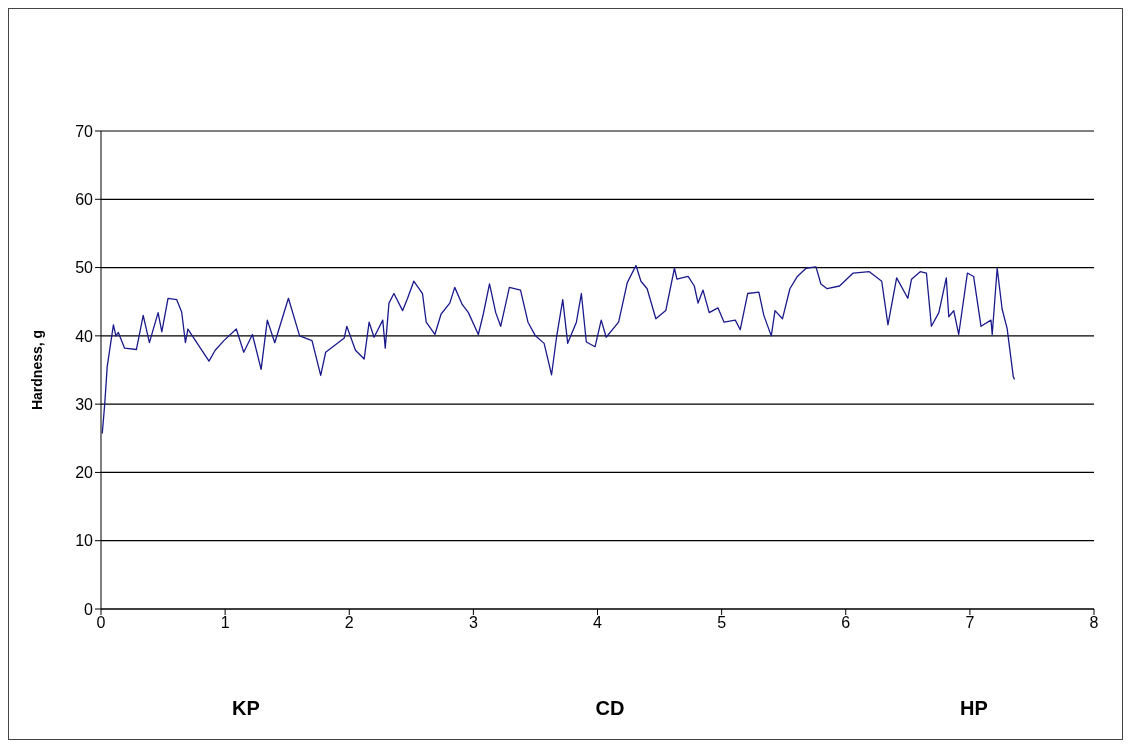 This screenshot has height=748, width=1131. What do you see at coordinates (84, 541) in the screenshot?
I see `y-tick-label: 10` at bounding box center [84, 541].